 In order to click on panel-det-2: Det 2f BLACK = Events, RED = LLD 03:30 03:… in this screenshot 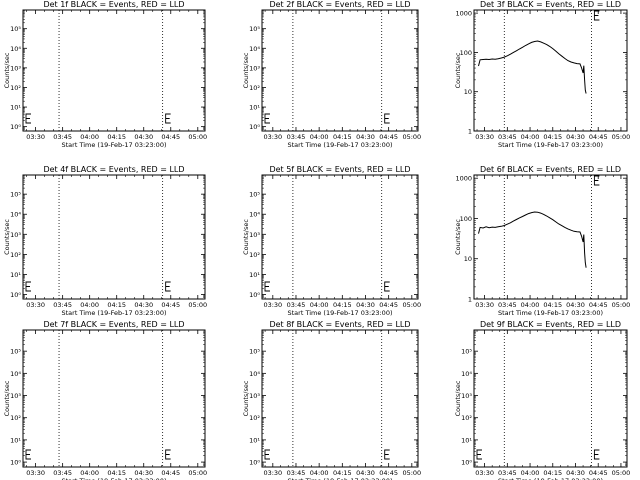, I will do `click(331, 74)`.